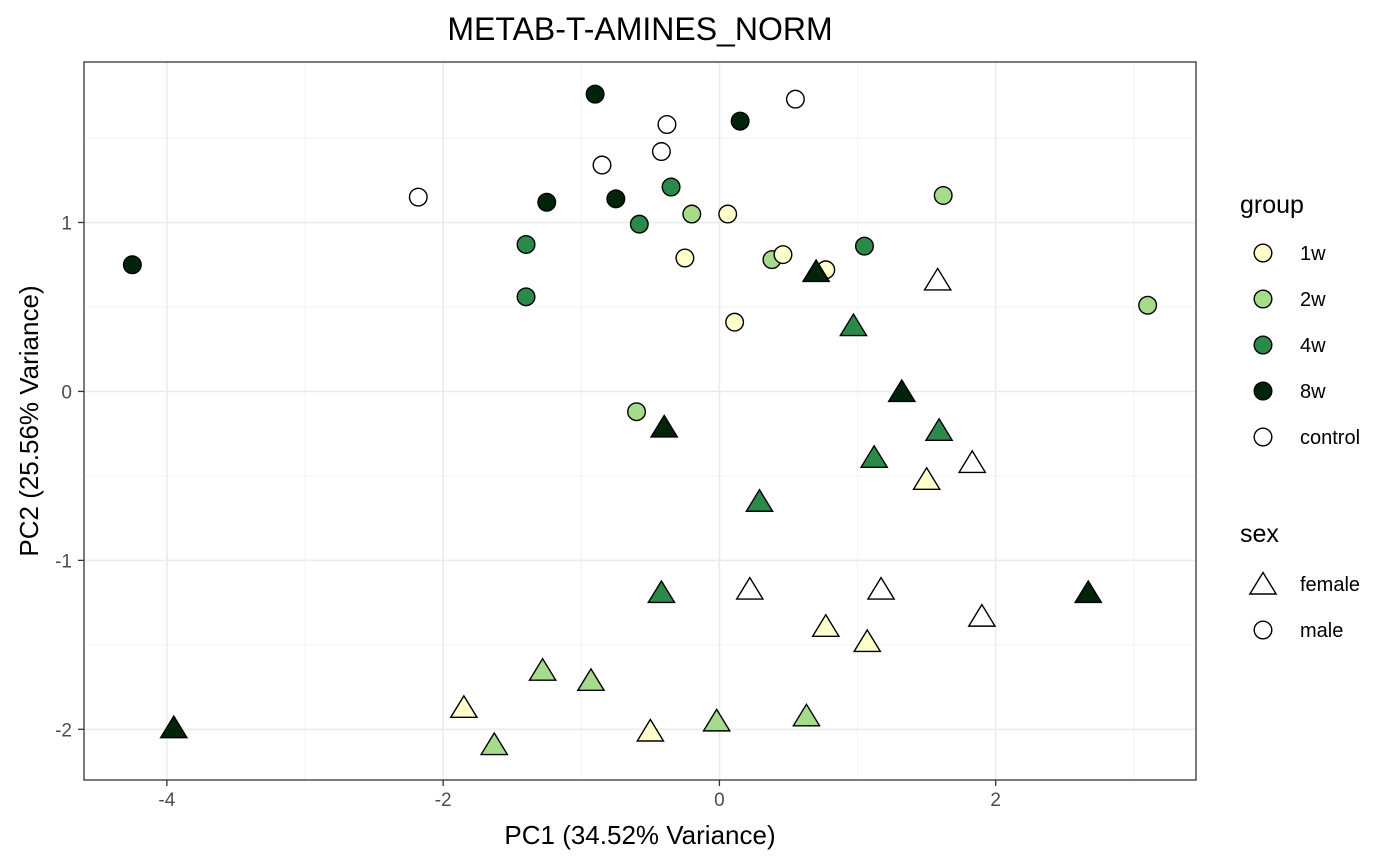 Image resolution: width=1400 pixels, height=865 pixels. I want to click on legend-label-female: female, so click(1330, 585).